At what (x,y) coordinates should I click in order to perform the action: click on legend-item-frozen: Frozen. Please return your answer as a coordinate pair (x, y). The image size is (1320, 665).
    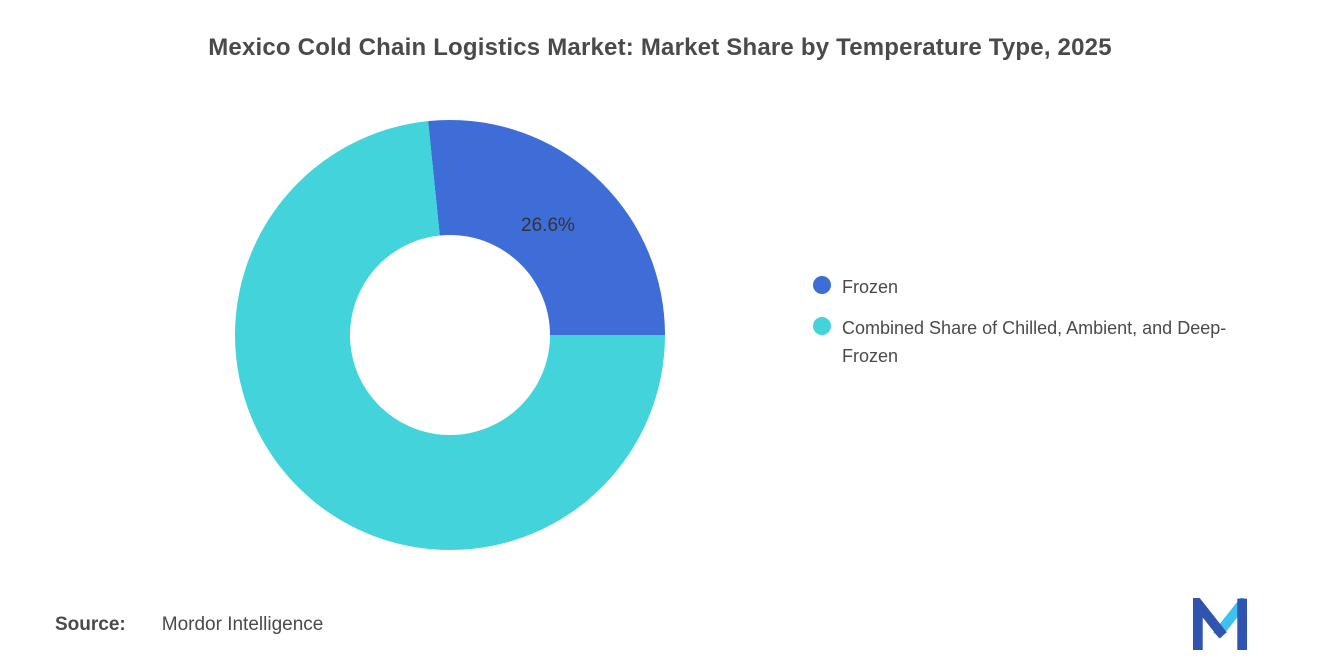
    Looking at the image, I should click on (1040, 287).